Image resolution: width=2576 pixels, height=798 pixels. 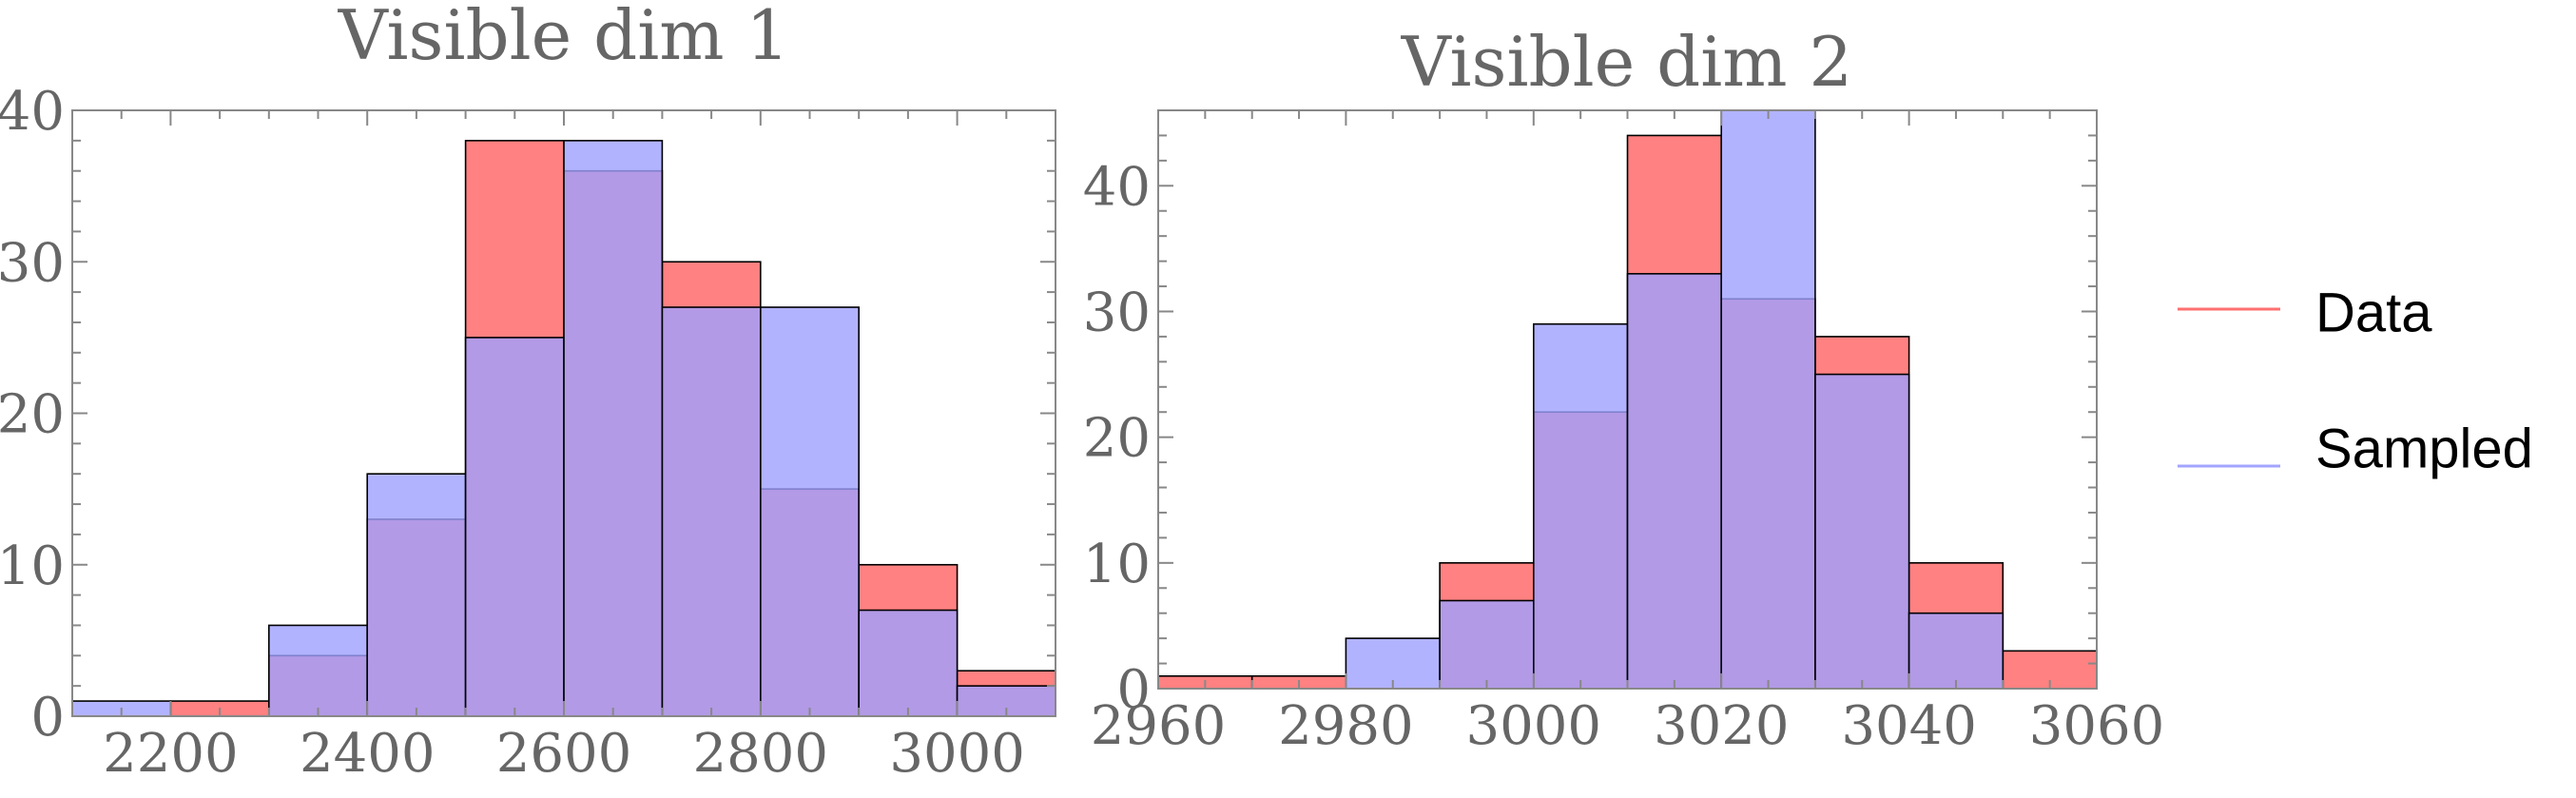 I want to click on x-tick-label-2600: 2600, so click(x=564, y=754).